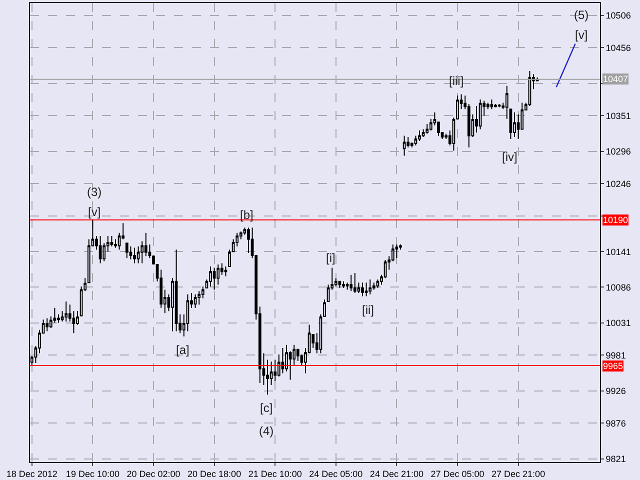  What do you see at coordinates (94, 192) in the screenshot?
I see `annotation: (3)` at bounding box center [94, 192].